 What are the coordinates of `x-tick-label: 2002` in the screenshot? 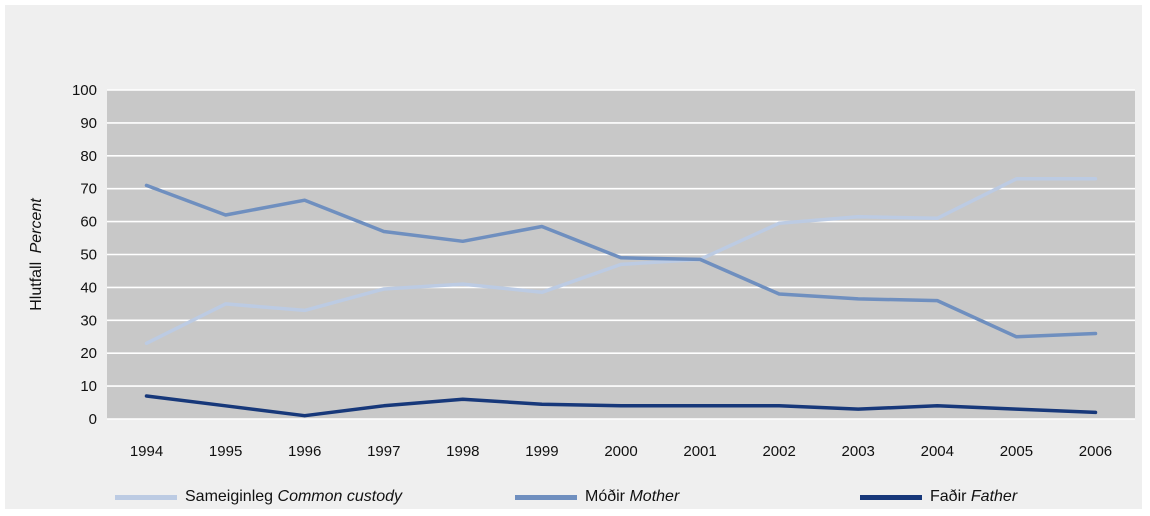 It's located at (778, 451).